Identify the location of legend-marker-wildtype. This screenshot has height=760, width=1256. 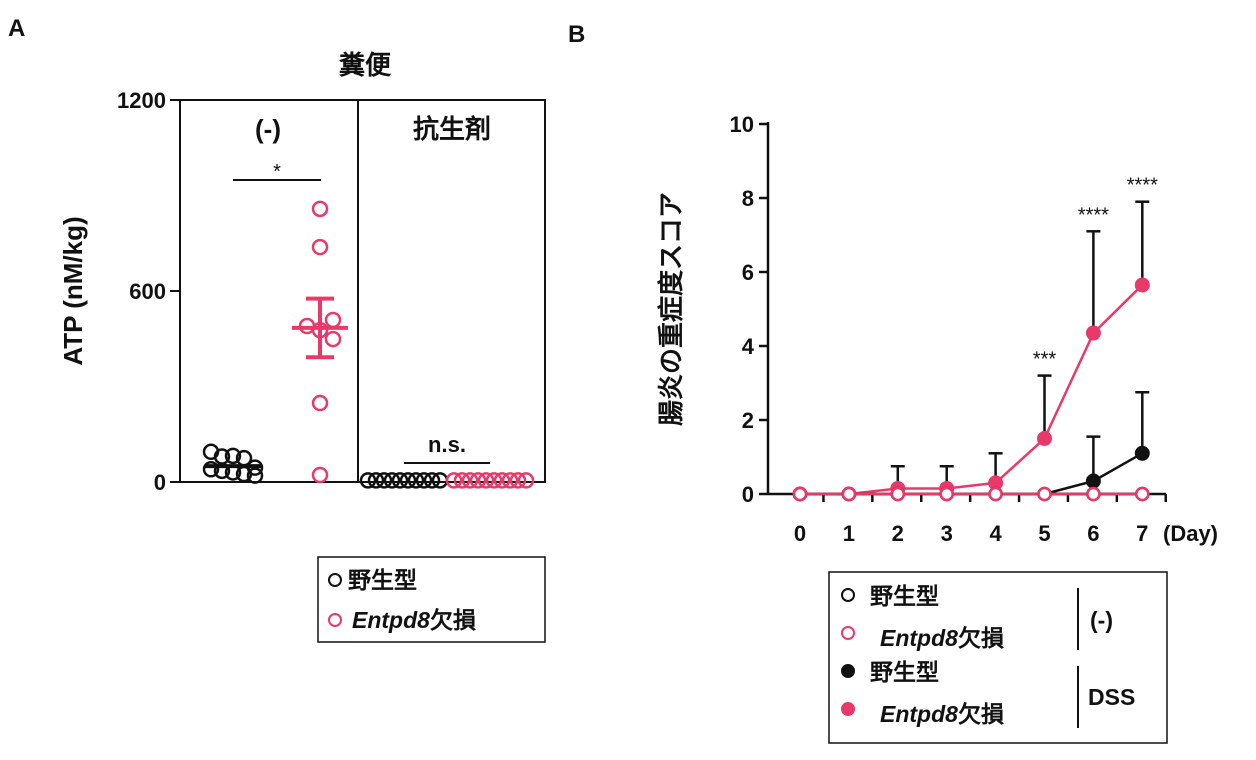
(335, 580).